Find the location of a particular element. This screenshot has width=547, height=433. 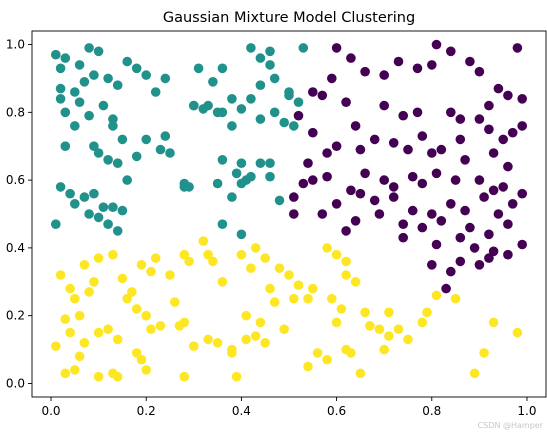

x-tick-label: 0.0 is located at coordinates (50, 411).